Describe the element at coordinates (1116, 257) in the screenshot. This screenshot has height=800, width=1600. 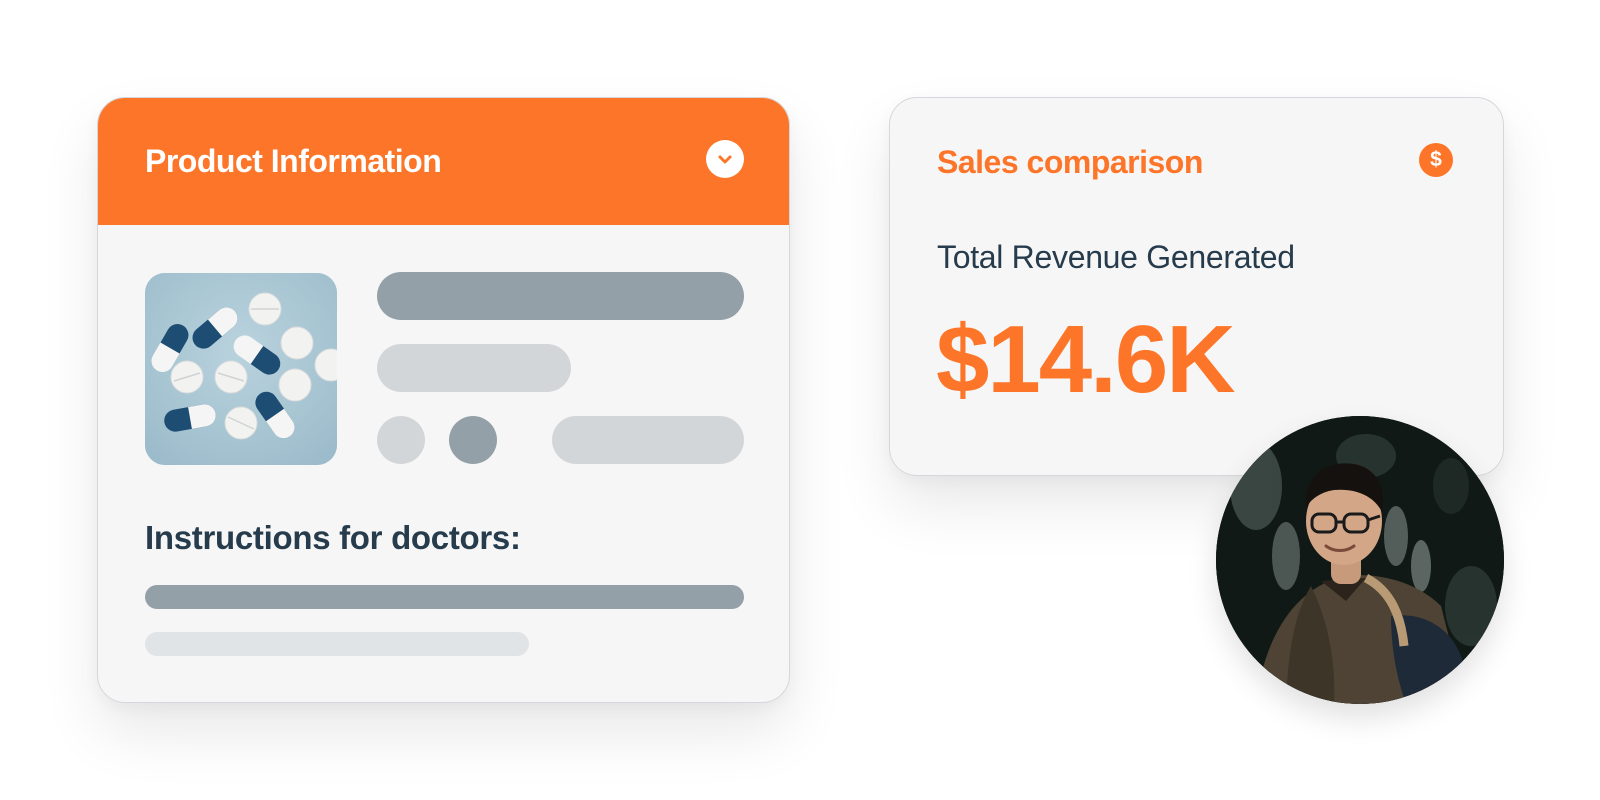
I see `revenue-label: Total Revenue Generated` at that location.